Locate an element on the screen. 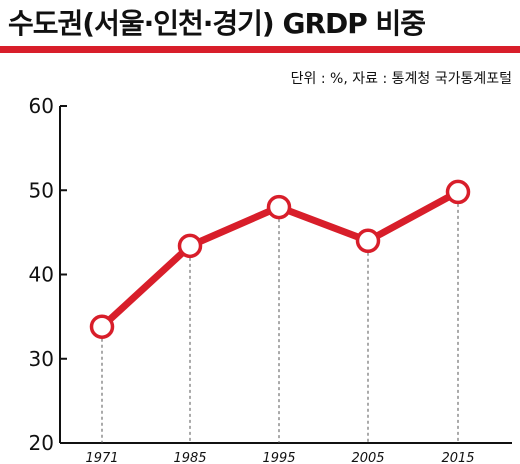  x-tick-label: 1971 is located at coordinates (101, 457).